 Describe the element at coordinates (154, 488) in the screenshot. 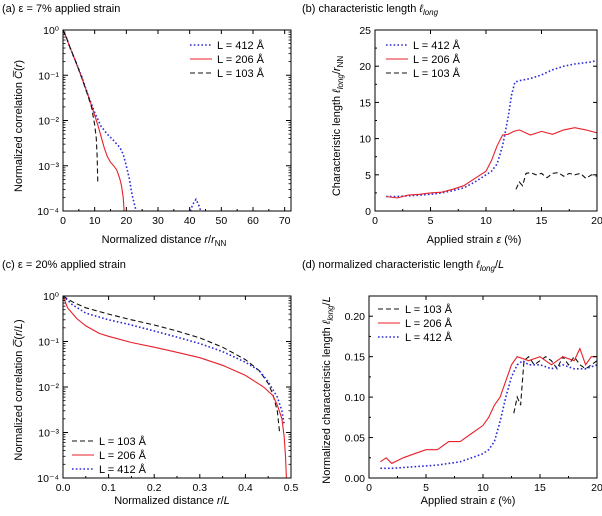

I see `panel-c-xtick-label: 0.2` at that location.